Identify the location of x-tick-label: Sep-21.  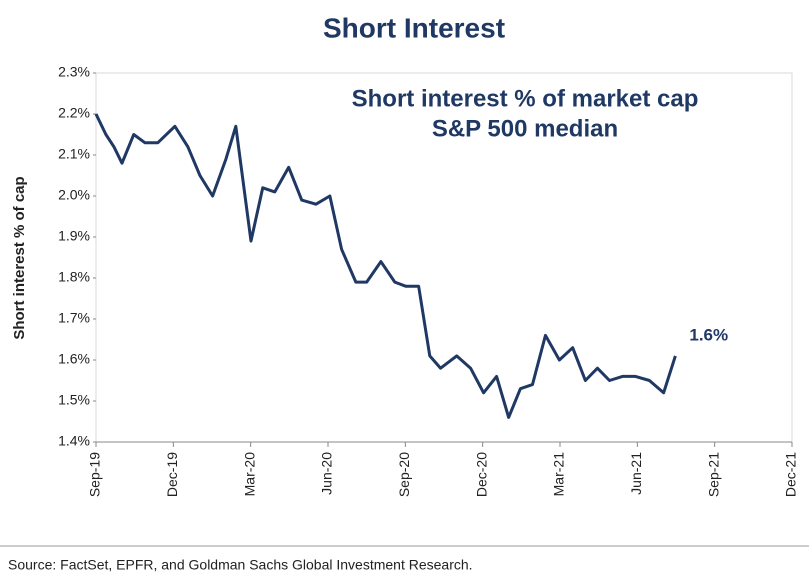
(713, 474).